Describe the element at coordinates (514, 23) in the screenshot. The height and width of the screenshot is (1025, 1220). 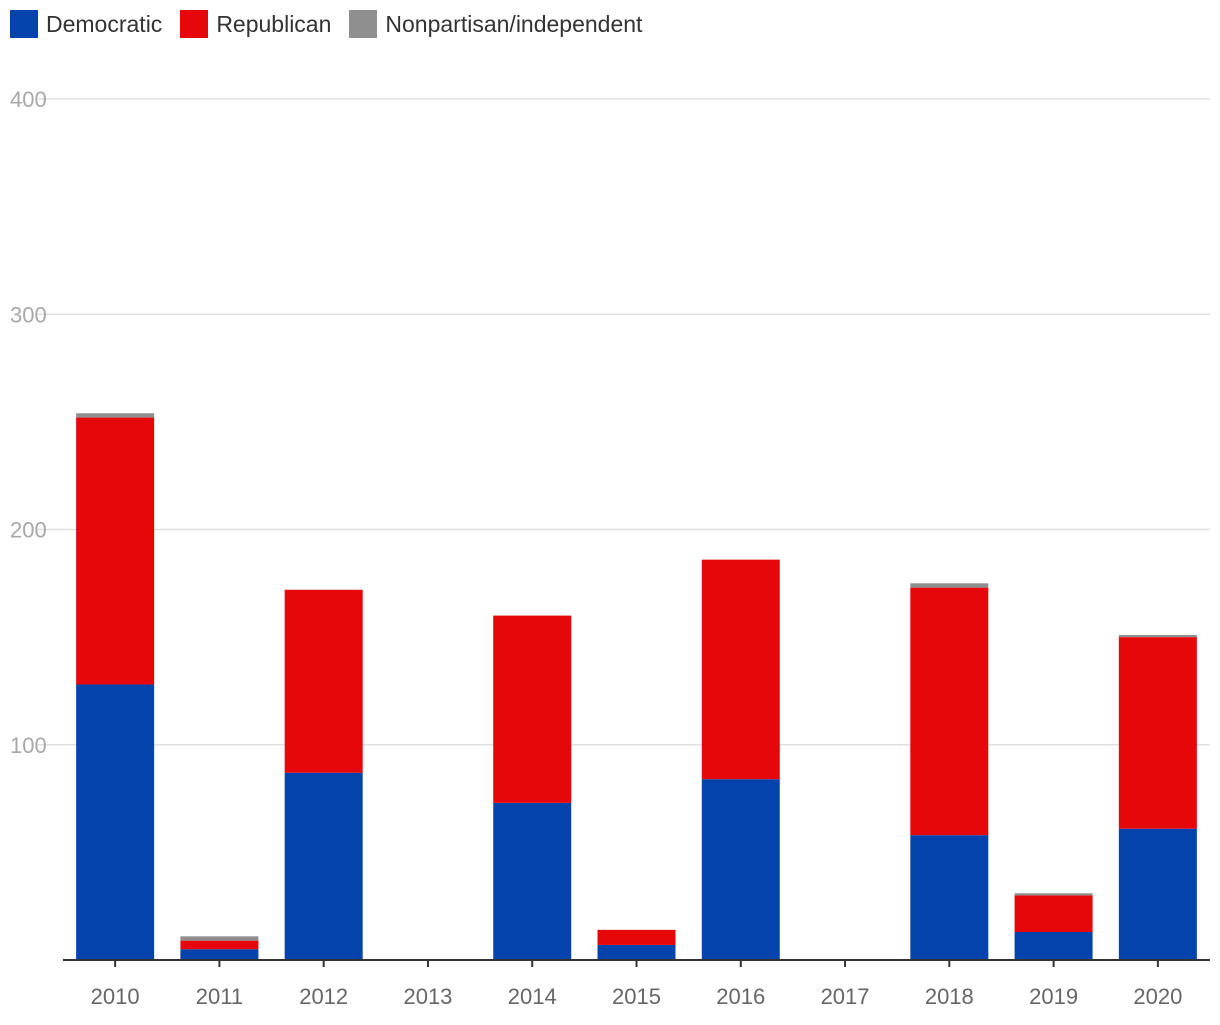
I see `legend-label-nonpartisan: Nonpartisan/independent` at that location.